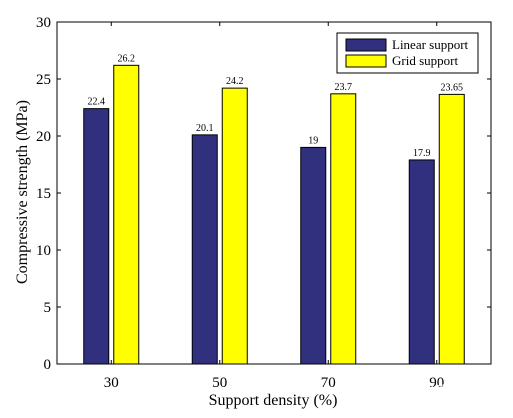 The height and width of the screenshot is (418, 513). Describe the element at coordinates (457, 391) in the screenshot. I see `watermark: 知乎 @阳光` at that location.